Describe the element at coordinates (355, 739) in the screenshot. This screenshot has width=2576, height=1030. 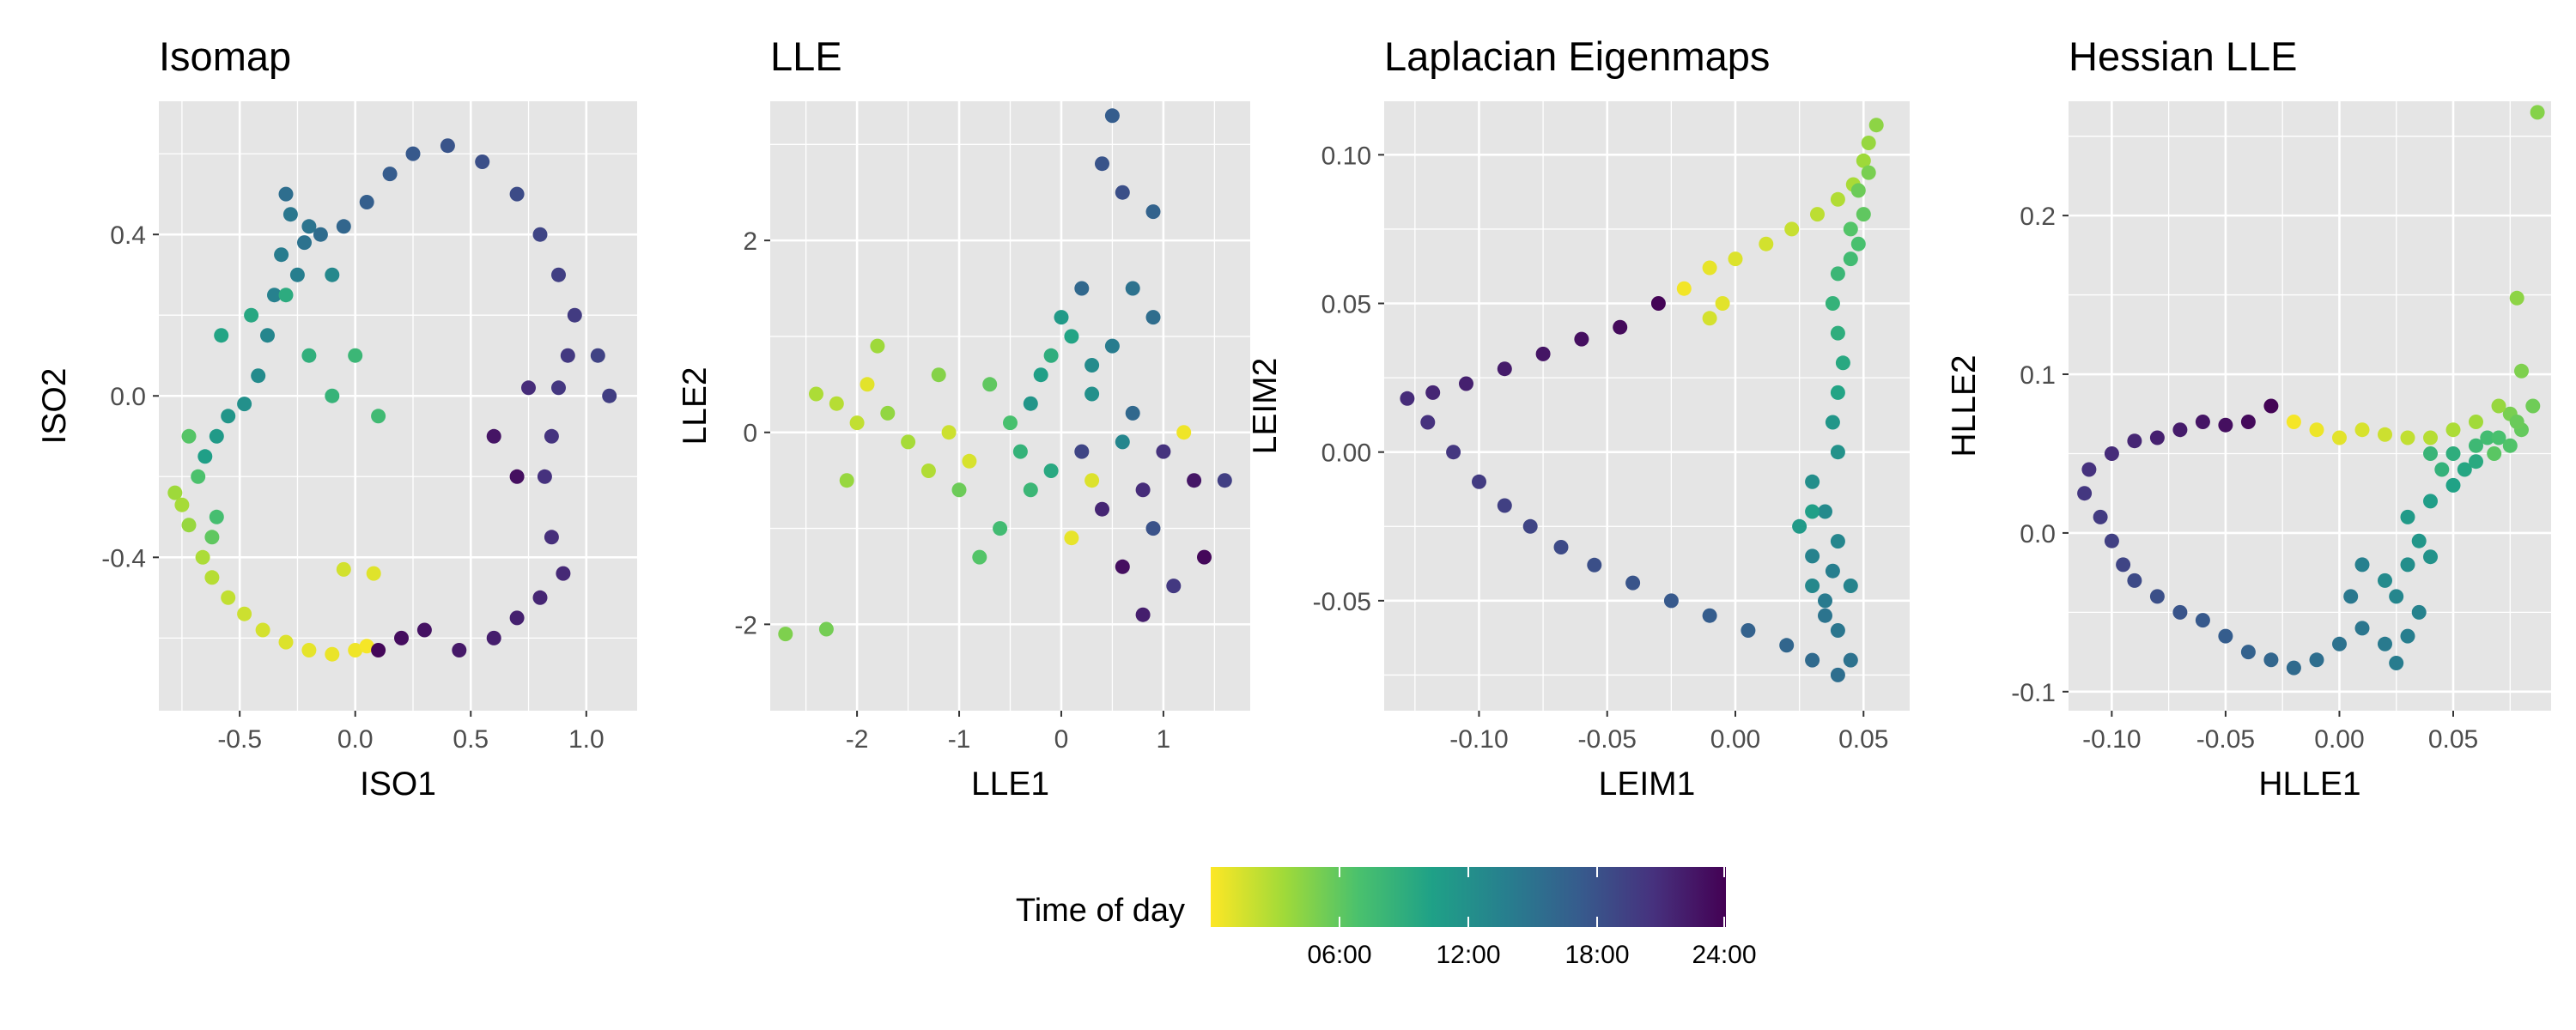
I see `x-tick-label: 0.0` at that location.